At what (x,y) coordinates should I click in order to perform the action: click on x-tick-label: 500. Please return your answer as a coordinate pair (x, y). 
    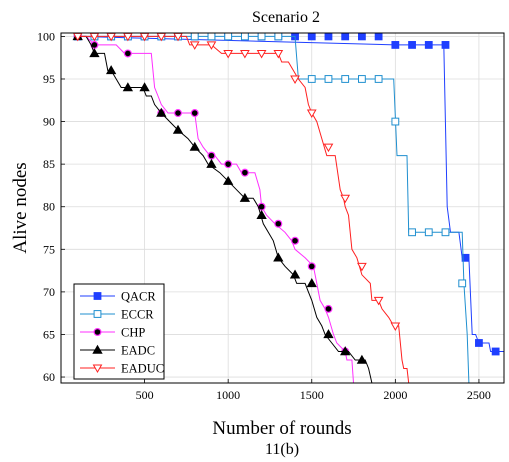
    Looking at the image, I should click on (145, 395).